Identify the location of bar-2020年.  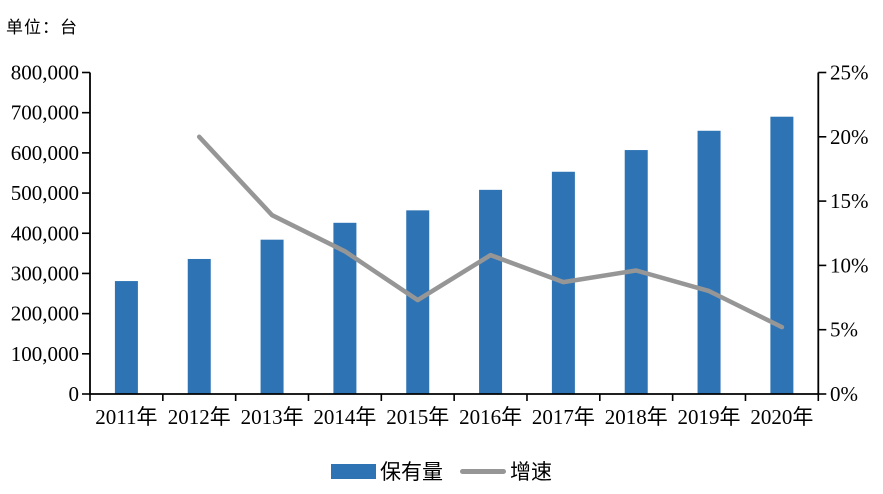
(782, 255).